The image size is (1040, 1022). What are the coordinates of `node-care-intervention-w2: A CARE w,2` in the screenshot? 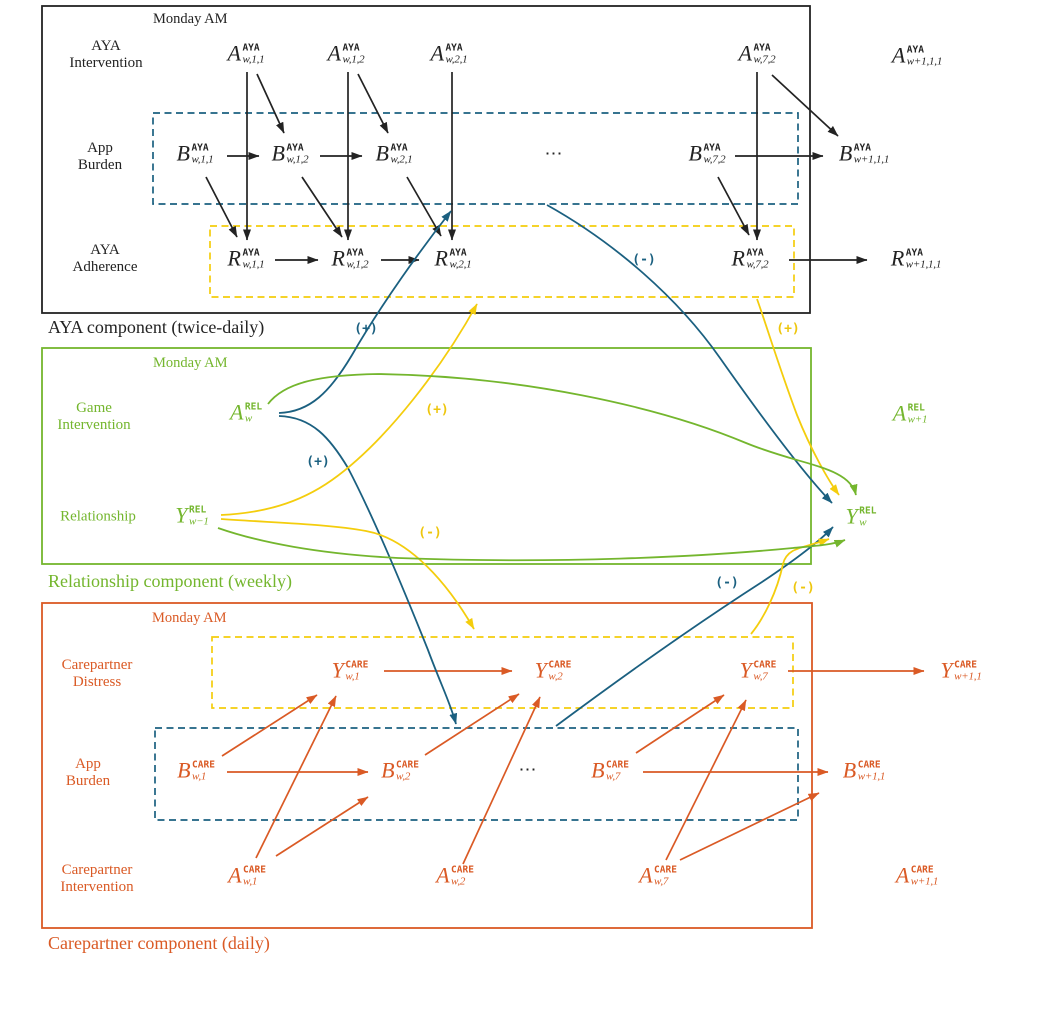 It's located at (455, 876).